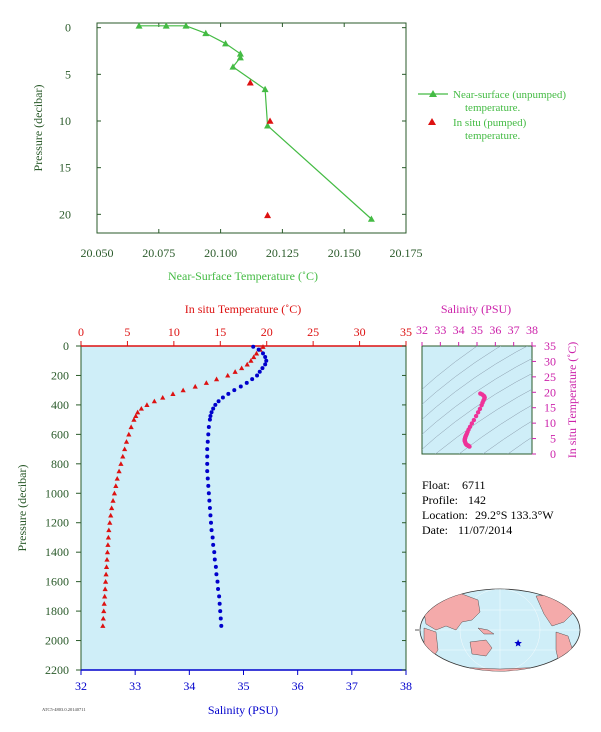 This screenshot has height=732, width=601. I want to click on ts-temp-tick-label: 35, so click(550, 346).